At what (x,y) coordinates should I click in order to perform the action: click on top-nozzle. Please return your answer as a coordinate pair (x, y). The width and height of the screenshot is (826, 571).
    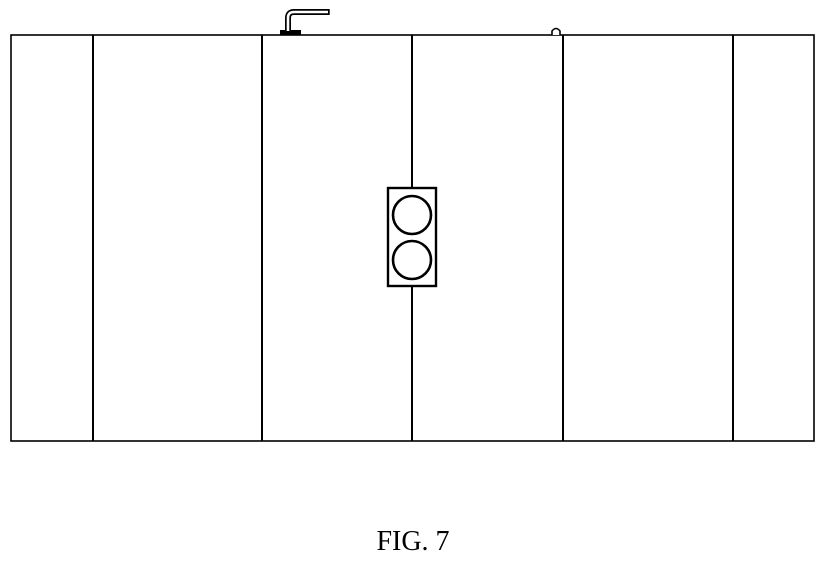
    Looking at the image, I should click on (556, 32).